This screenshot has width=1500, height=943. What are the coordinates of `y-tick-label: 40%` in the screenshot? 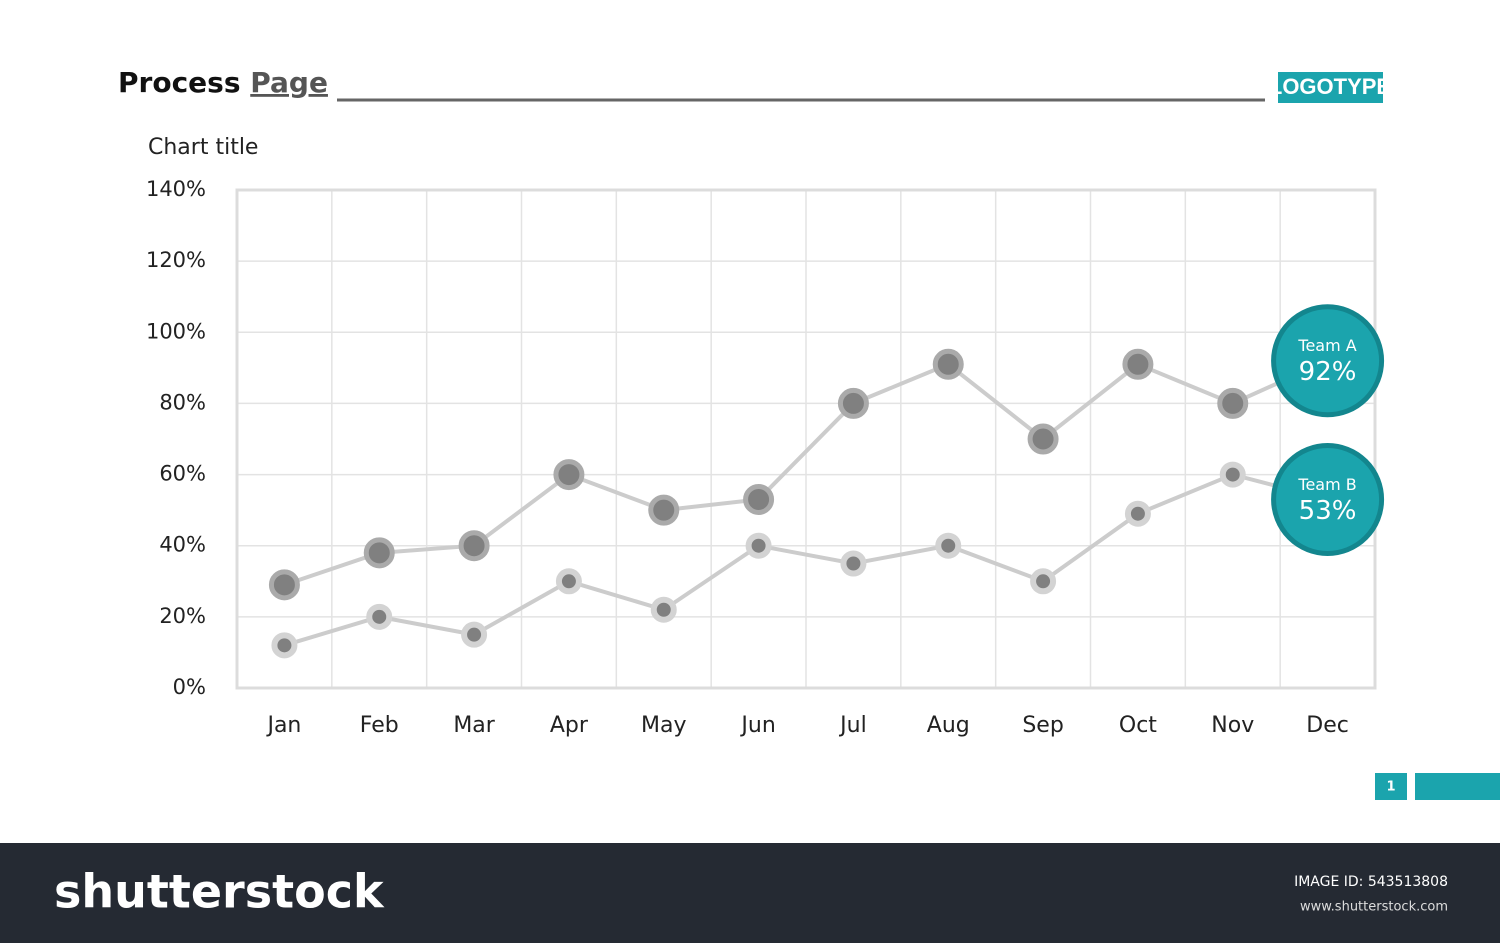 It's located at (182, 545).